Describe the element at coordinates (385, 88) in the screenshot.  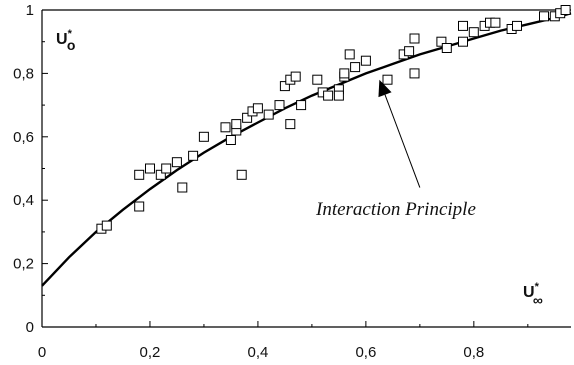
I see `annotation-arrow-head` at that location.